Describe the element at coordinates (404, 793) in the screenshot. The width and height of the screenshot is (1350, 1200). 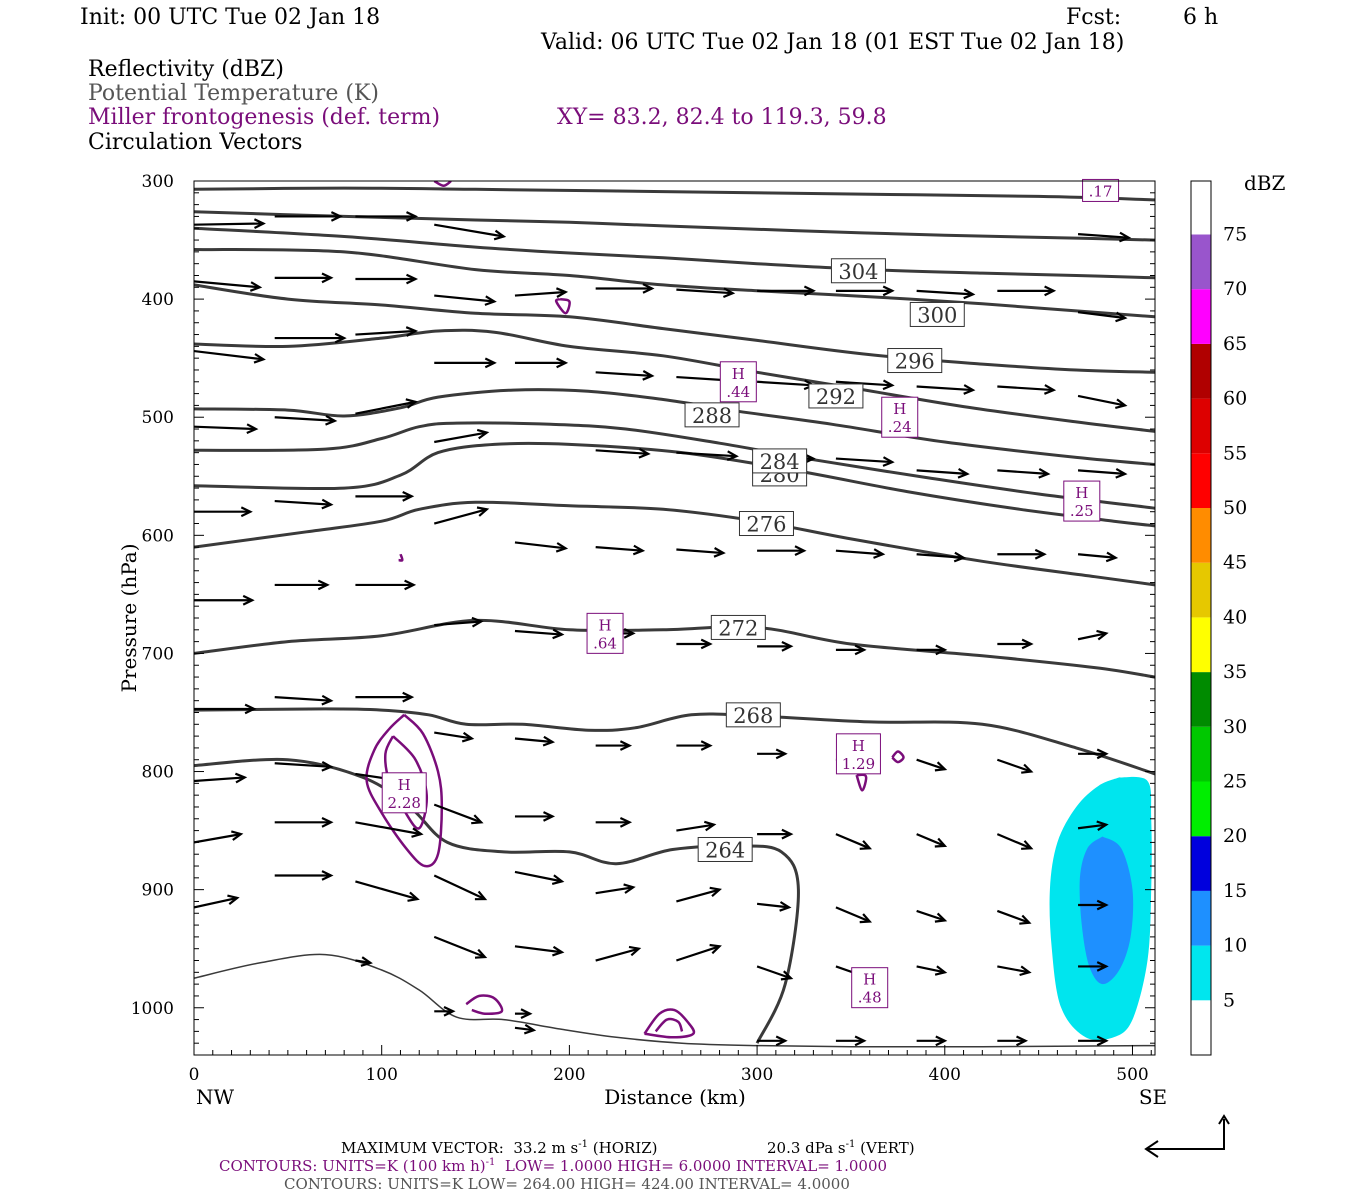
I see `fronto-high-box` at that location.